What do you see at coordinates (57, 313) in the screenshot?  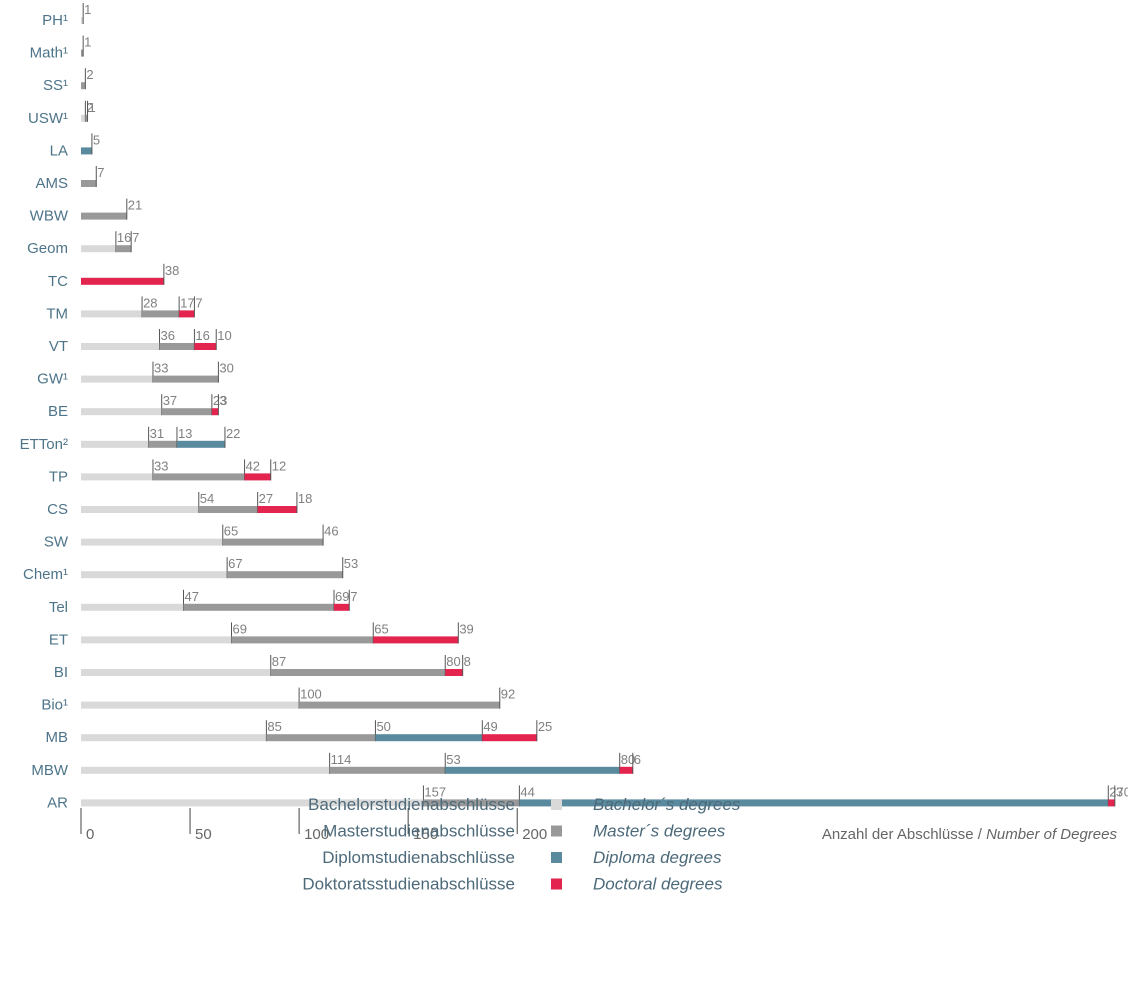 I see `category-label: TM` at bounding box center [57, 313].